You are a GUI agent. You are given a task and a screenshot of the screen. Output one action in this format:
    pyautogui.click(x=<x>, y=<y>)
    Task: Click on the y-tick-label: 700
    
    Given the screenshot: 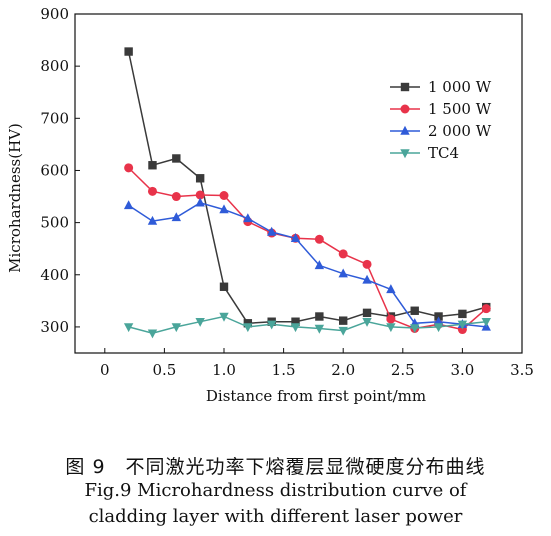 What is the action you would take?
    pyautogui.click(x=54, y=118)
    